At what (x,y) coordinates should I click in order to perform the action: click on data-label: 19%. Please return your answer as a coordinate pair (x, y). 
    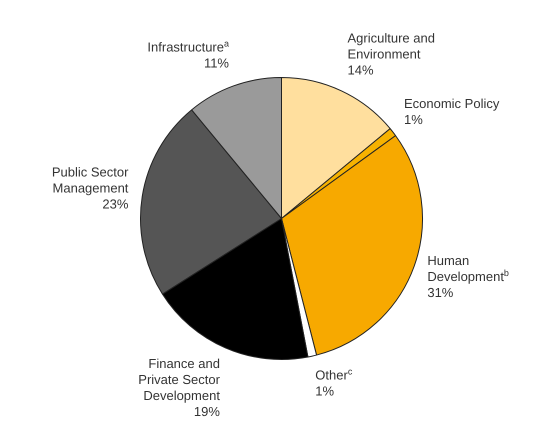
    Looking at the image, I should click on (207, 412).